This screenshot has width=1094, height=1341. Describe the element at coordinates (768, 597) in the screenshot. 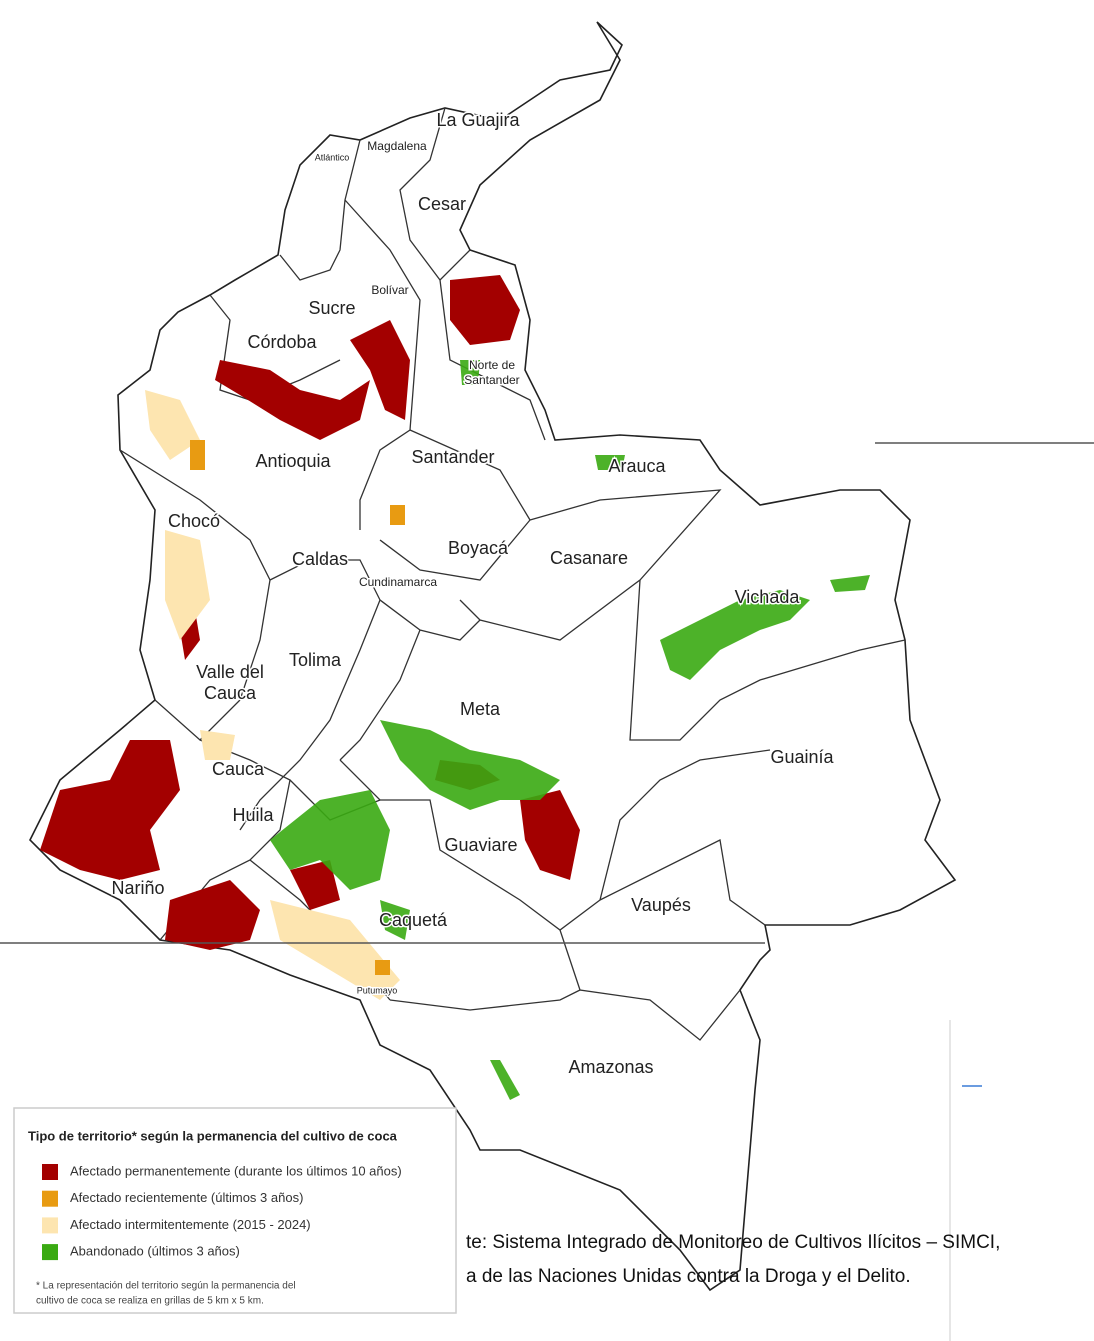

I see `region-label: Vichada` at that location.